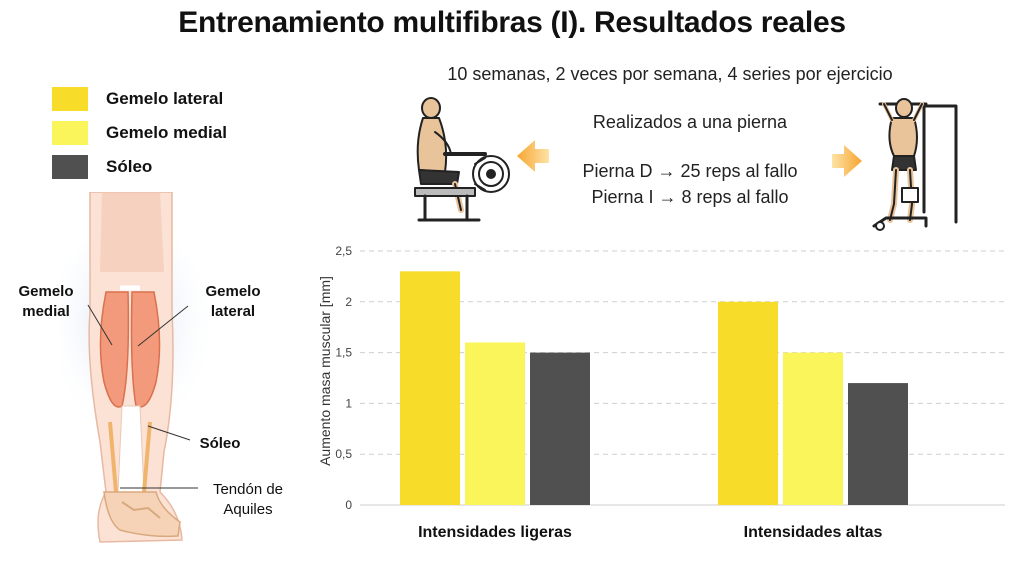 The height and width of the screenshot is (562, 1024). What do you see at coordinates (46, 301) in the screenshot?
I see `label-gemelo-medial: Gemelo medial` at bounding box center [46, 301].